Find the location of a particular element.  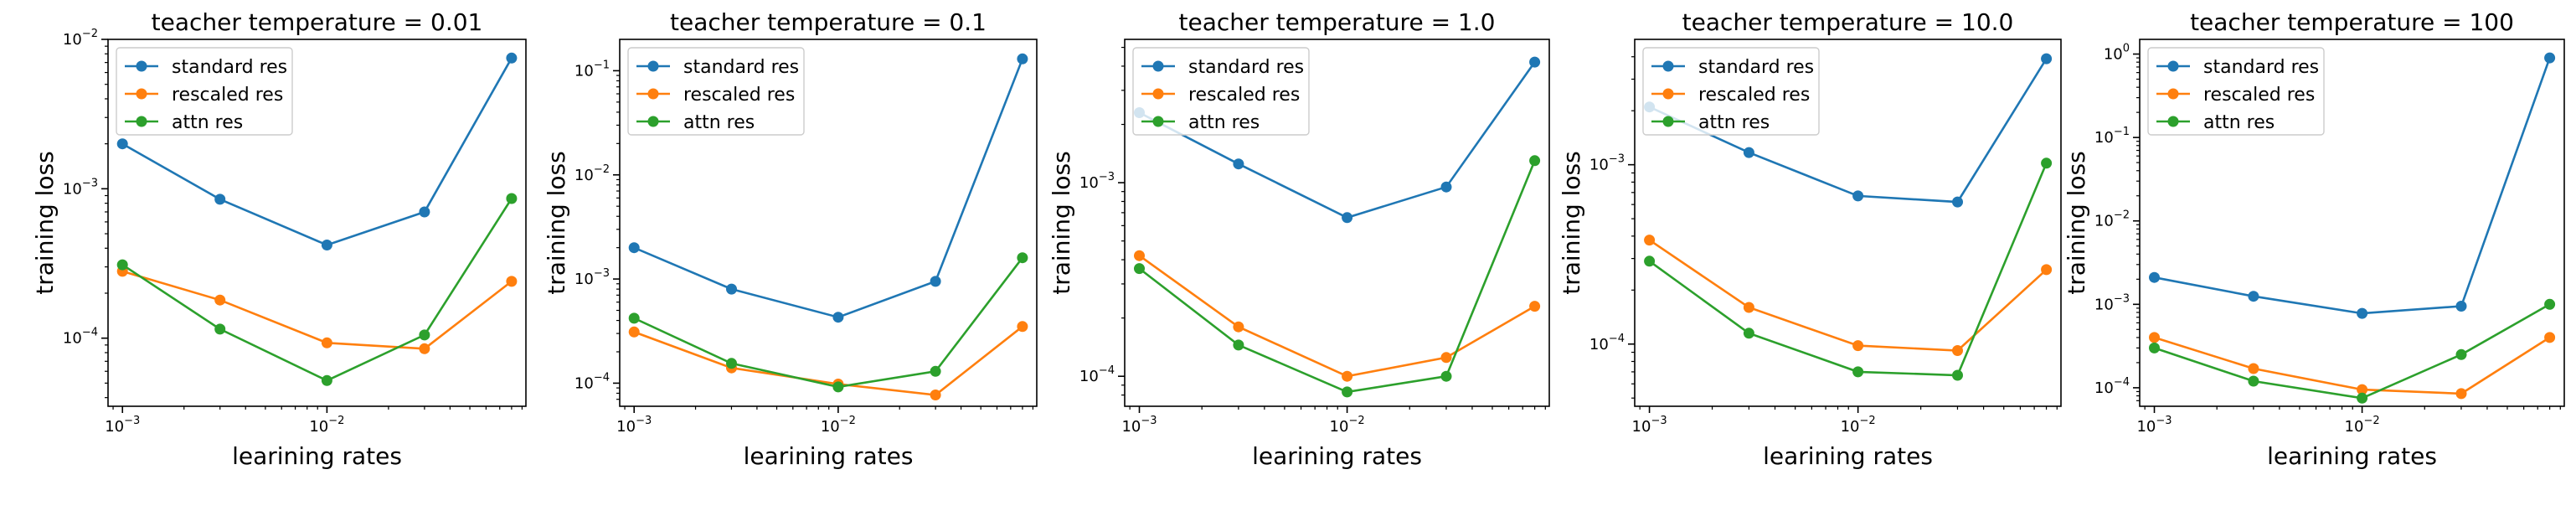

legend-label: rescaled res is located at coordinates (1244, 95).